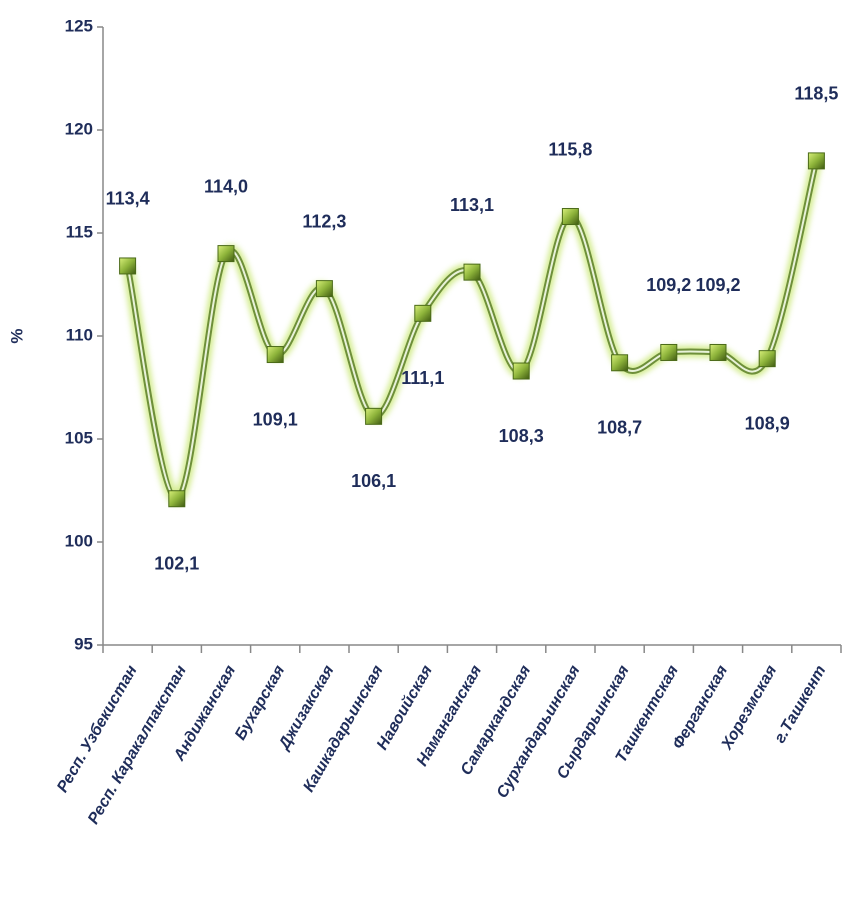 The image size is (843, 919). Describe the element at coordinates (16, 335) in the screenshot. I see `y-axis-label: %` at that location.